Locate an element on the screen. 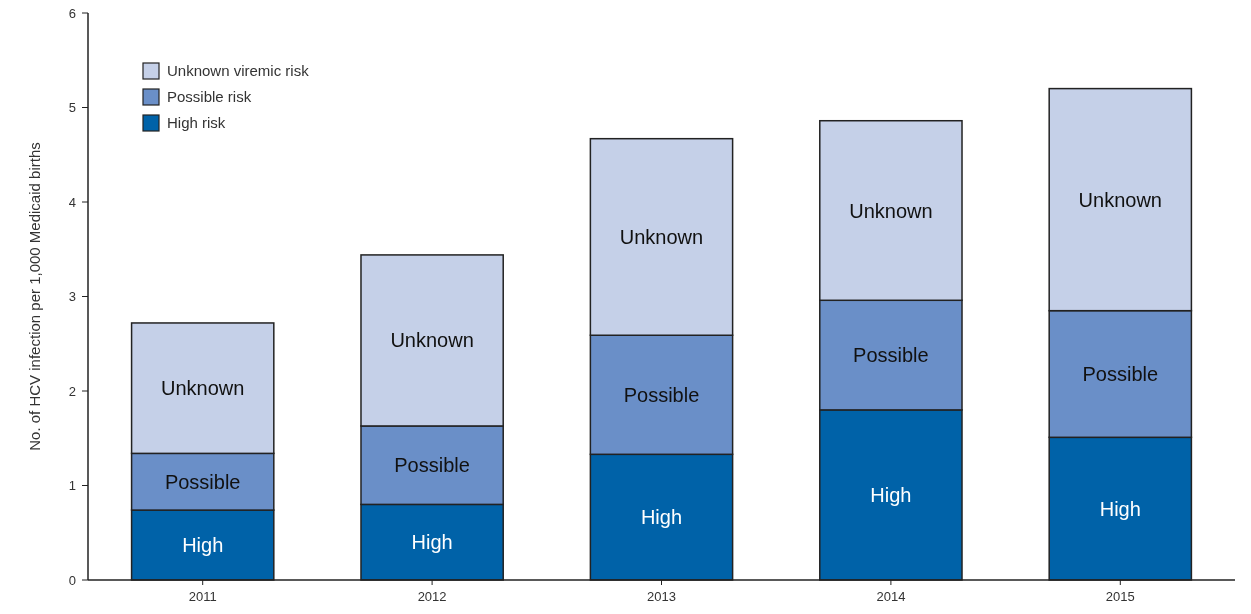 Image resolution: width=1251 pixels, height=614 pixels. y-tick-label: 6 is located at coordinates (72, 13).